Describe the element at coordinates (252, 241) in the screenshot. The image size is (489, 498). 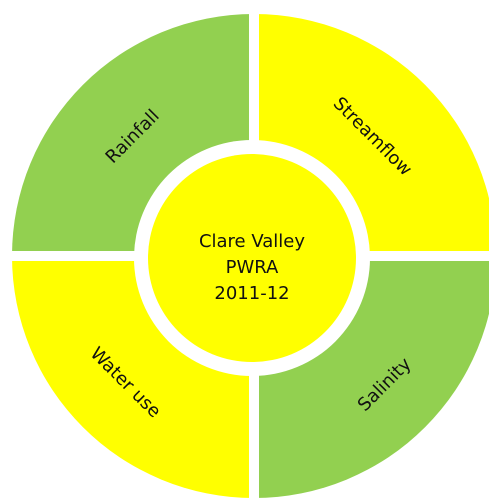
I see `center-line: Clare Valley` at that location.